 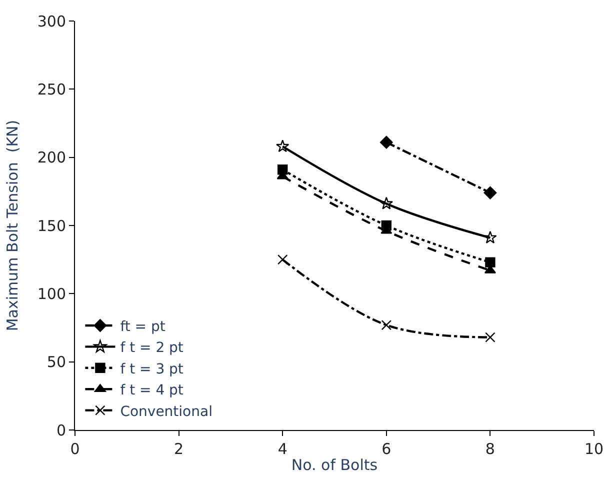 I want to click on legend-label: Conventional, so click(x=166, y=412).